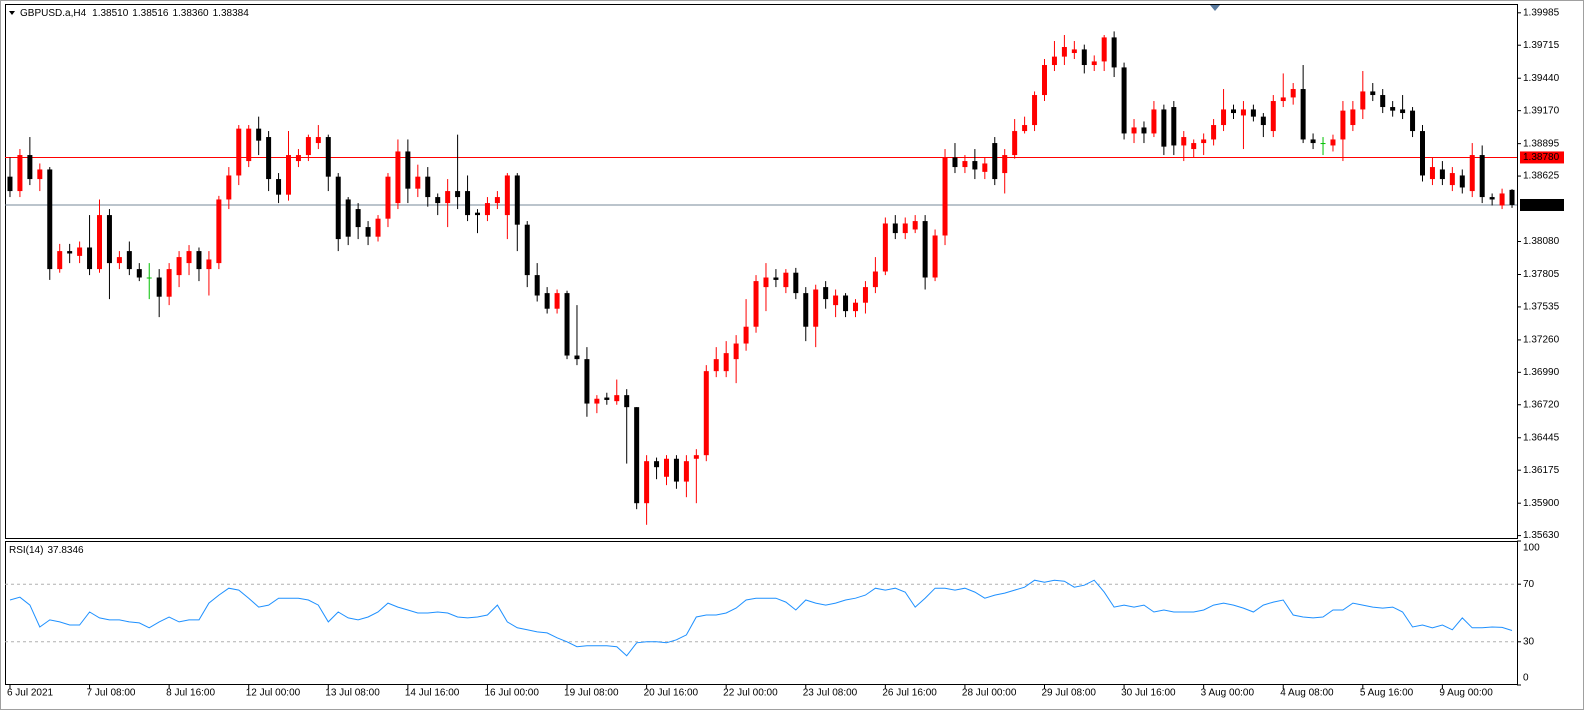 This screenshot has height=710, width=1584. I want to click on y-tick-label: 1.37260, so click(1541, 340).